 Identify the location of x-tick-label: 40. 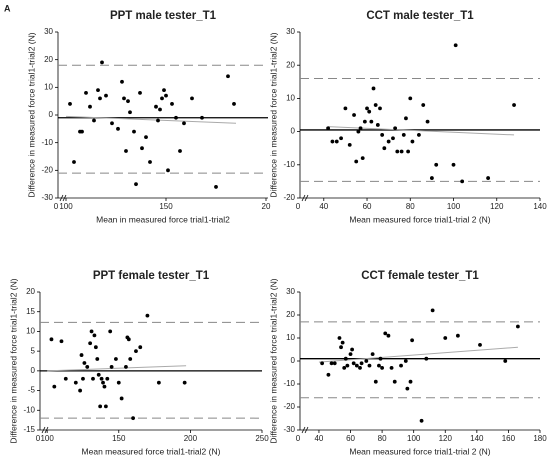
(323, 206).